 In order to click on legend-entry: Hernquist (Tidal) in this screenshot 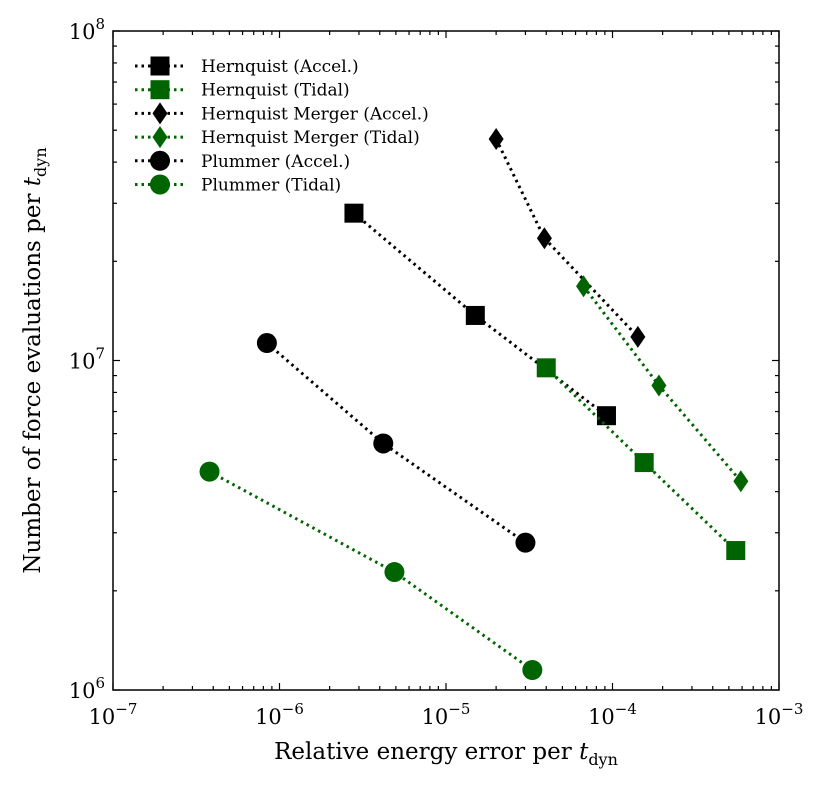, I will do `click(242, 90)`.